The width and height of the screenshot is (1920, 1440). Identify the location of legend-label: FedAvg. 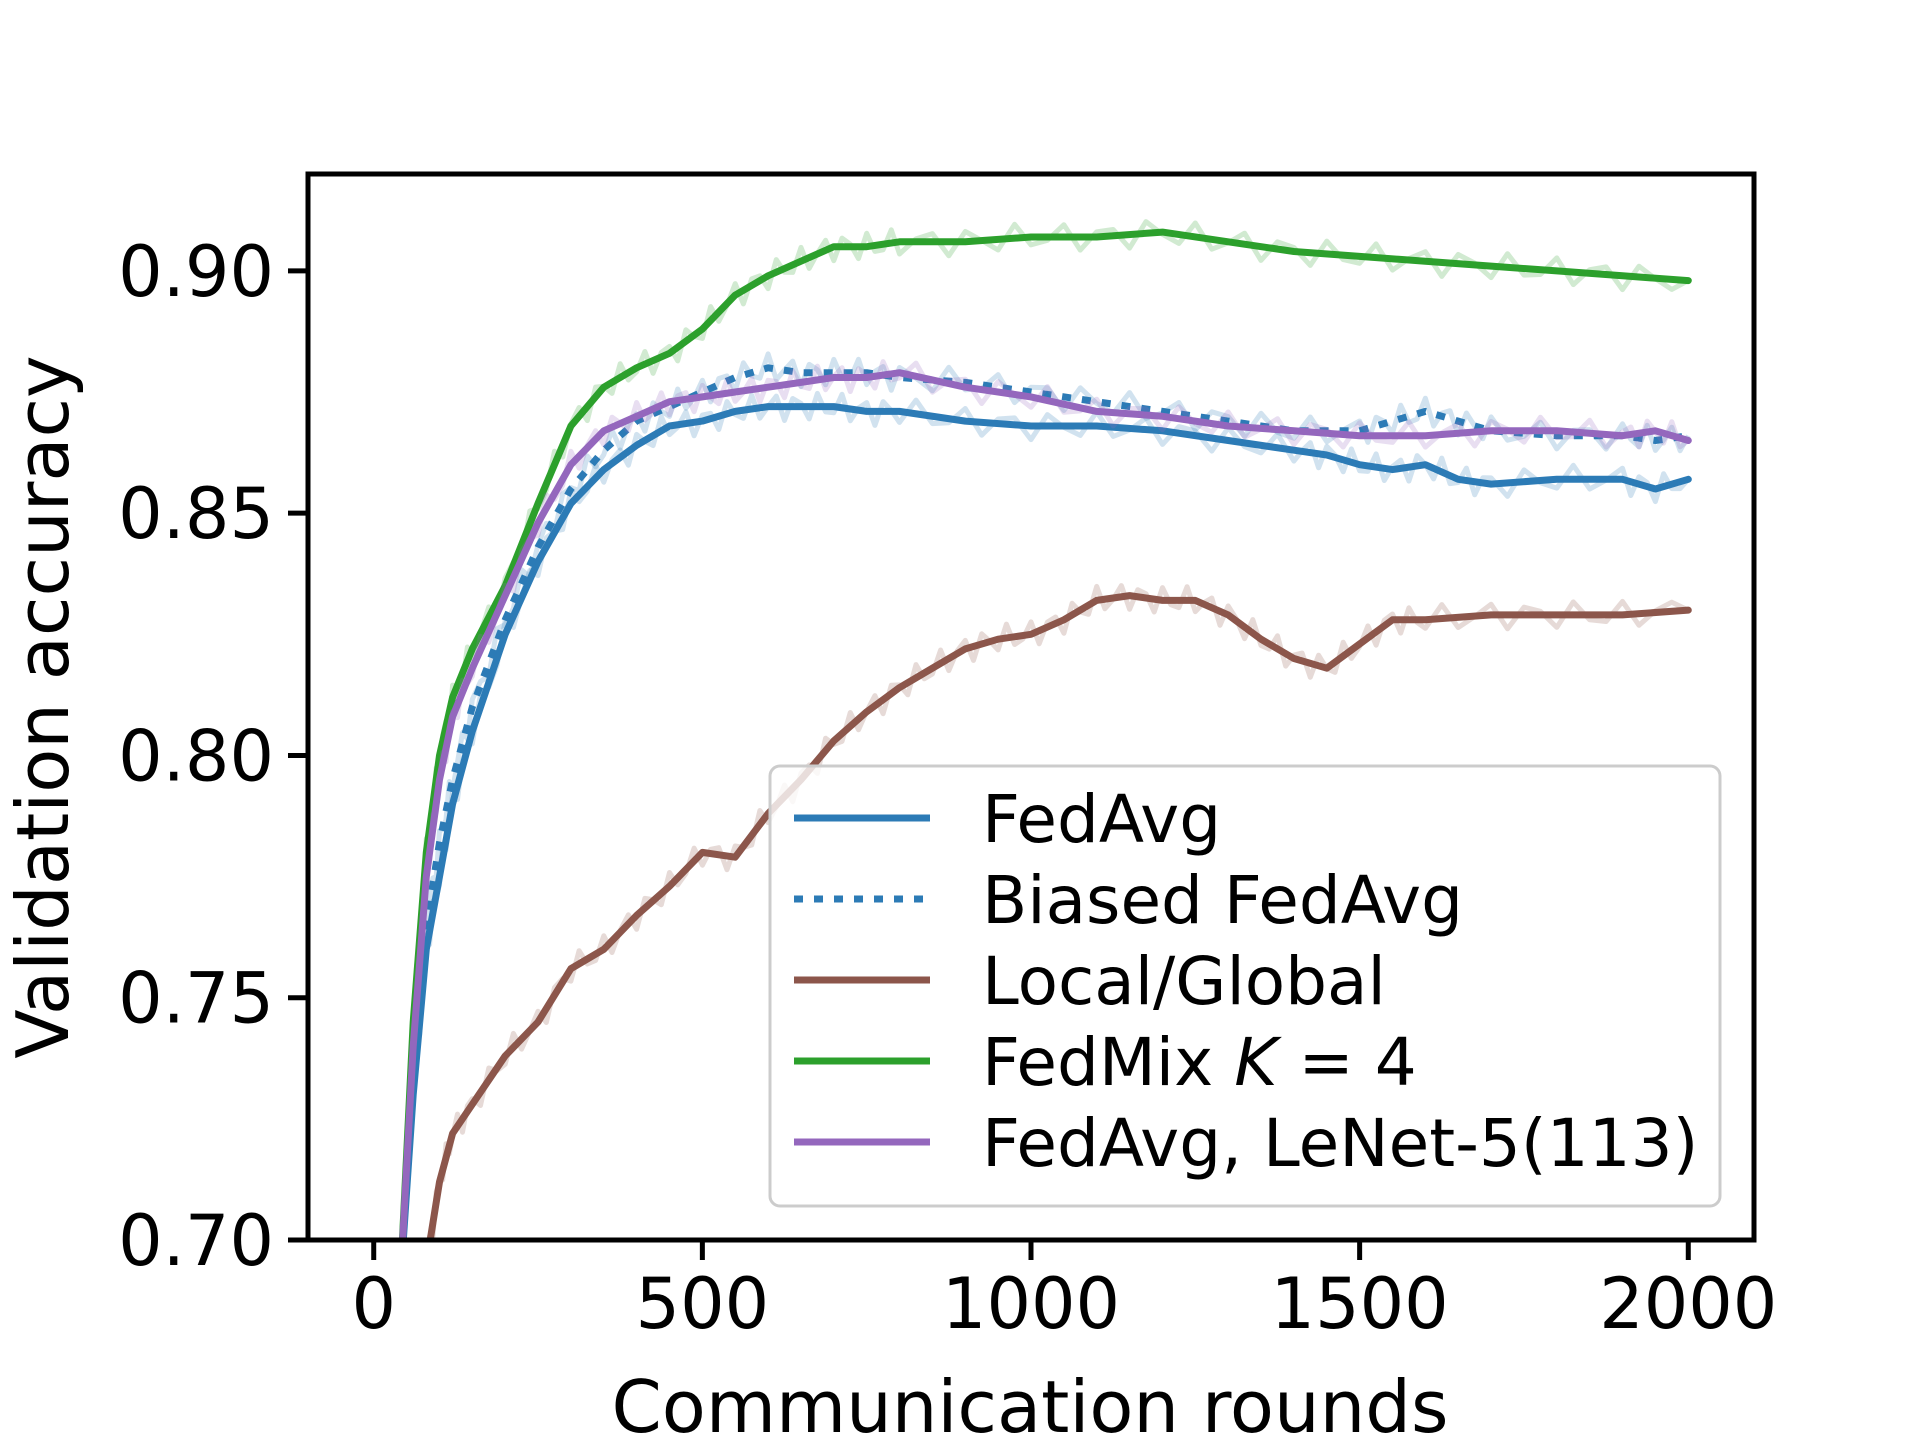
(1101, 819).